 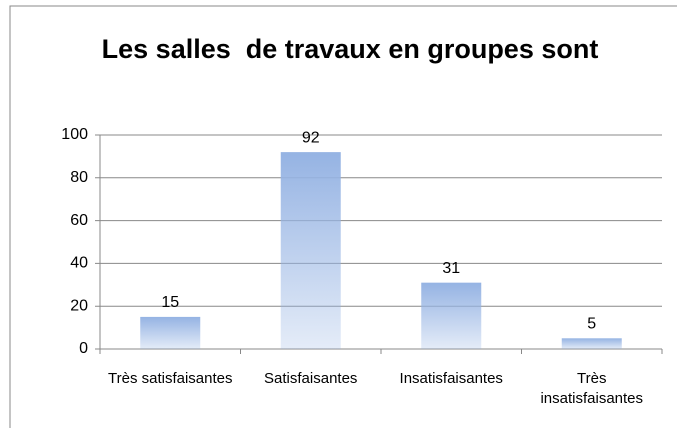 I want to click on y-tick-label: 100, so click(x=74, y=134).